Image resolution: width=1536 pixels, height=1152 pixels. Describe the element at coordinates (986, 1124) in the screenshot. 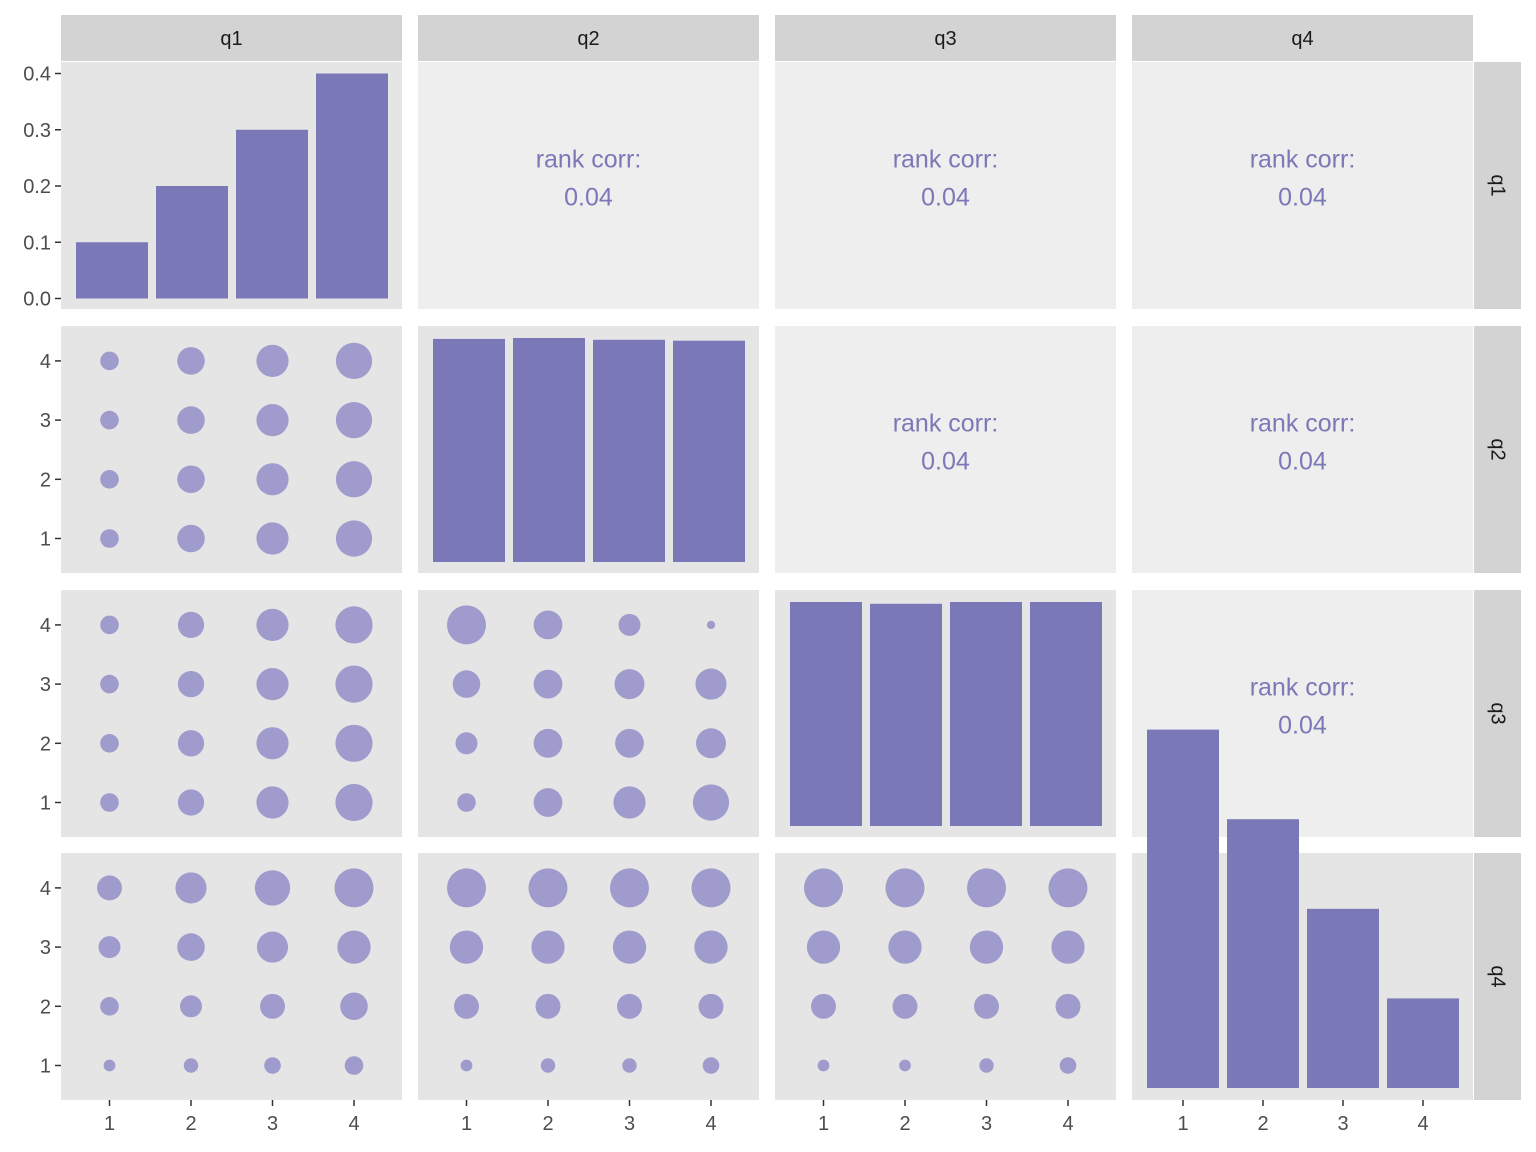

I see `xtick-label-q3-3: 3` at that location.